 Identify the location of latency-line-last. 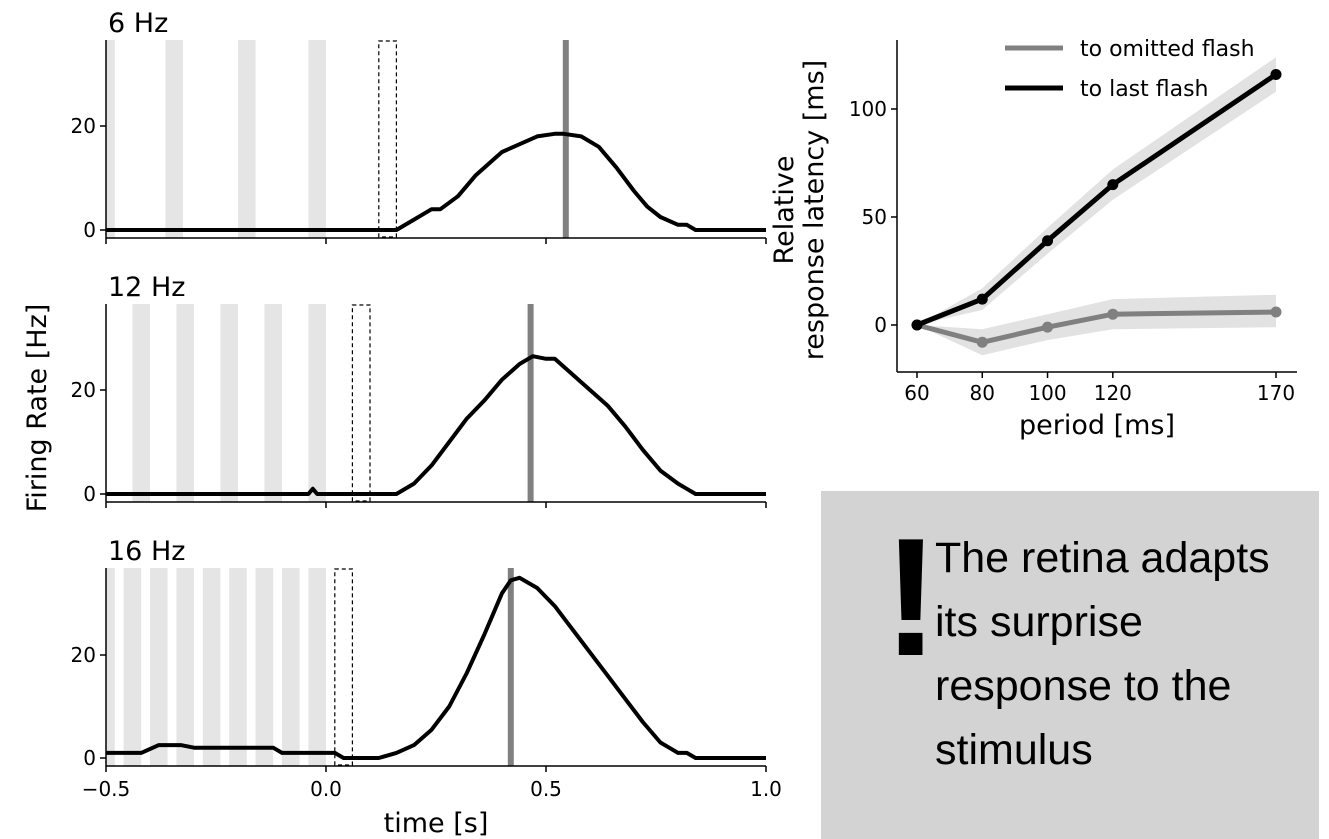
(1097, 200).